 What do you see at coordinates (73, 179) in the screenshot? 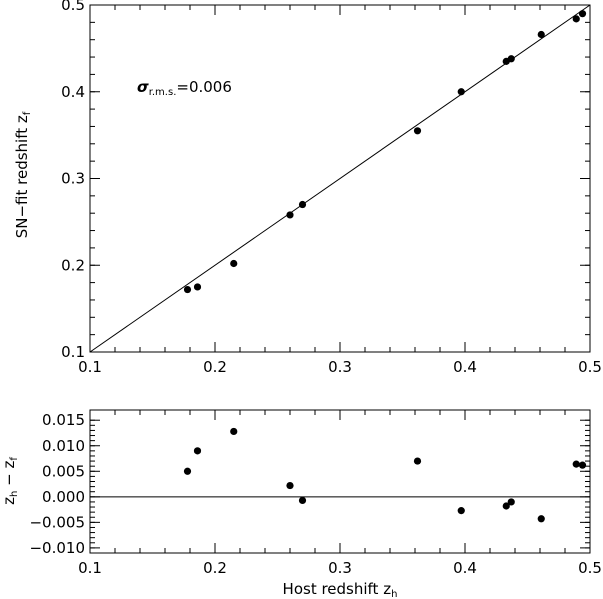
I see `y-tick-label: 0.3` at bounding box center [73, 179].